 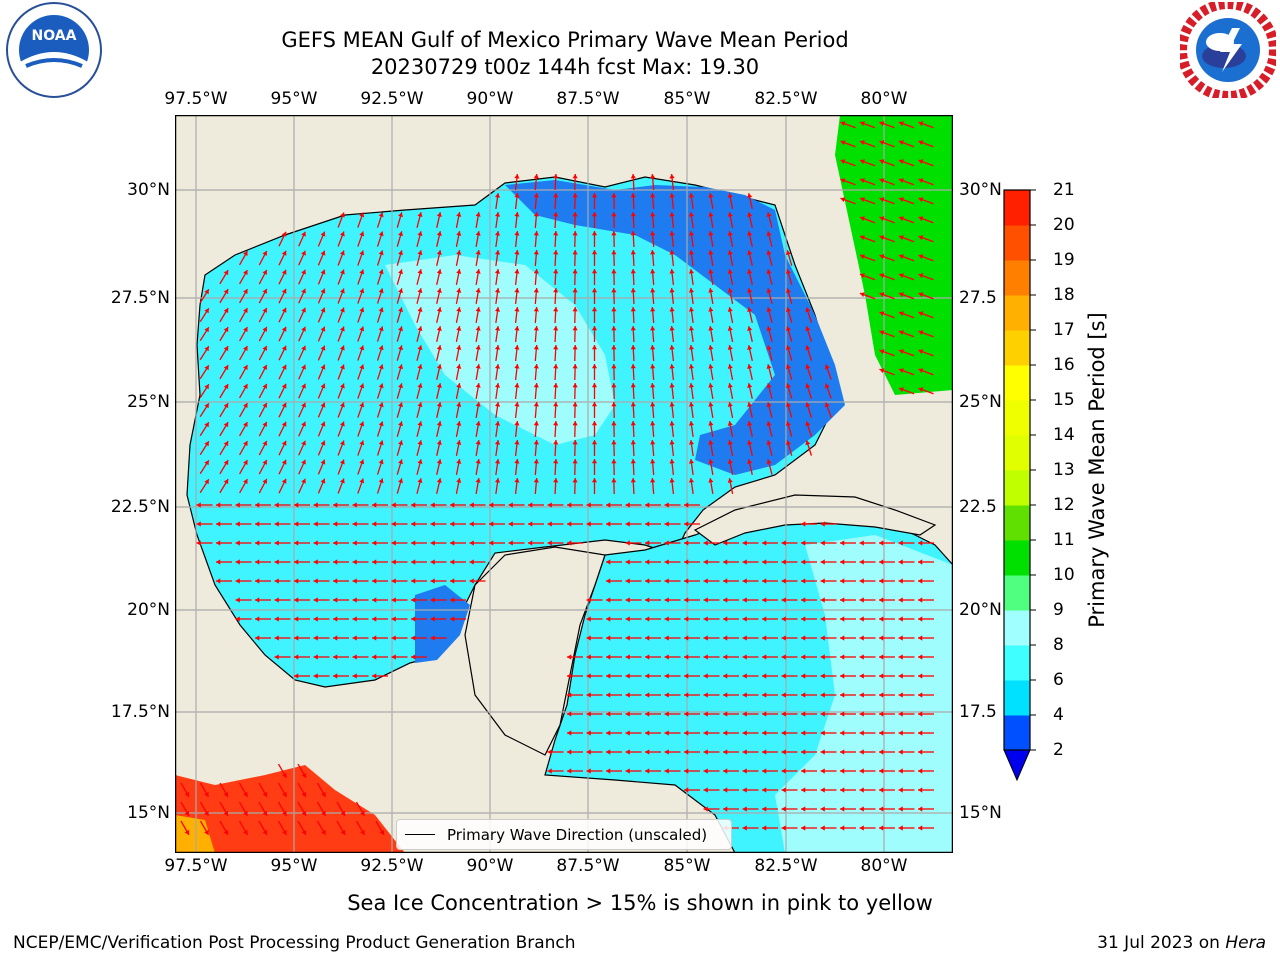 What do you see at coordinates (1017, 383) in the screenshot?
I see `colorbar-block` at bounding box center [1017, 383].